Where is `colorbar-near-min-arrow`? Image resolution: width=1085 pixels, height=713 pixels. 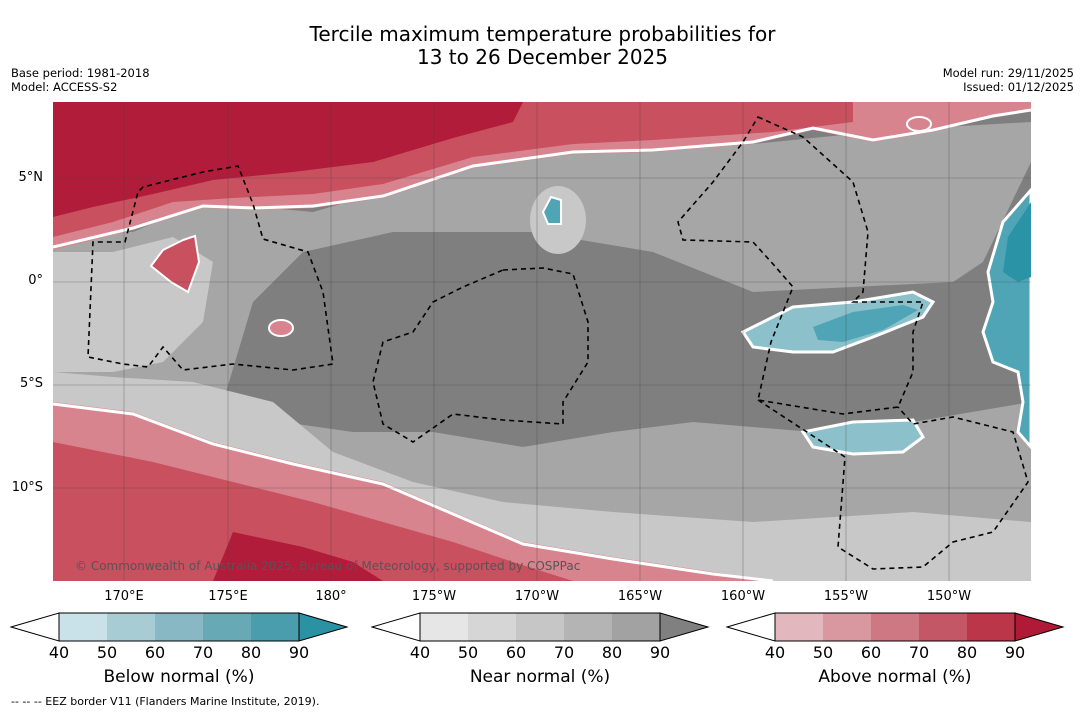 colorbar-near-min-arrow is located at coordinates (396, 627).